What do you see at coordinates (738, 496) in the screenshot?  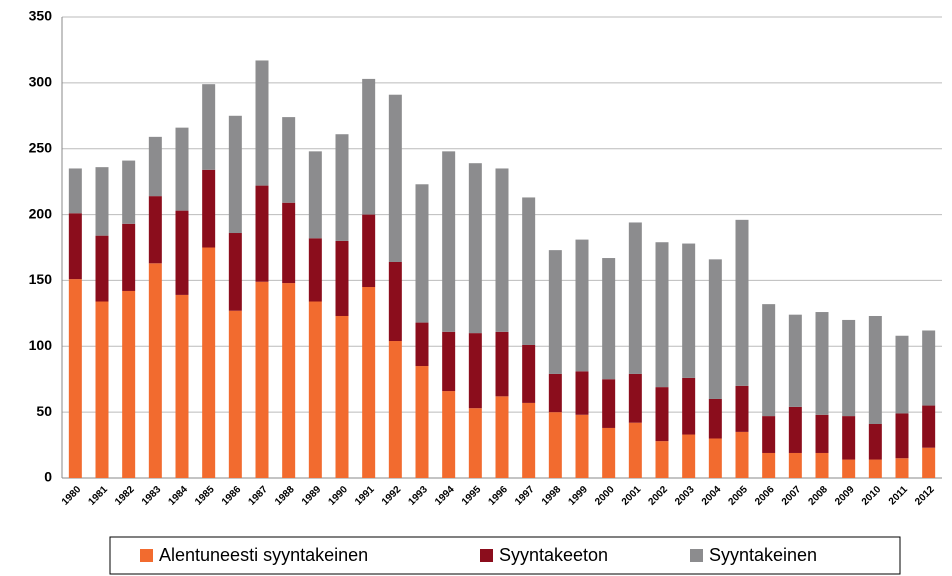 I see `x-tick-label: 2005` at bounding box center [738, 496].